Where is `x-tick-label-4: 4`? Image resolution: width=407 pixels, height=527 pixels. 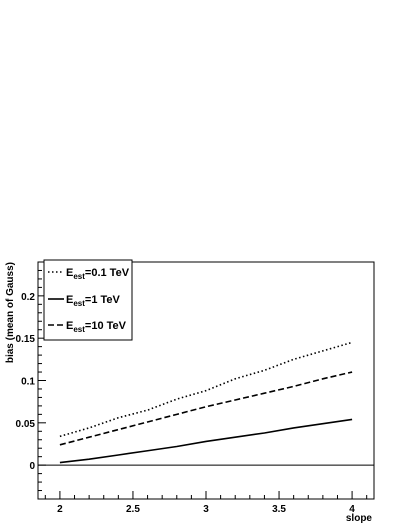 x-tick-label-4: 4 is located at coordinates (352, 509).